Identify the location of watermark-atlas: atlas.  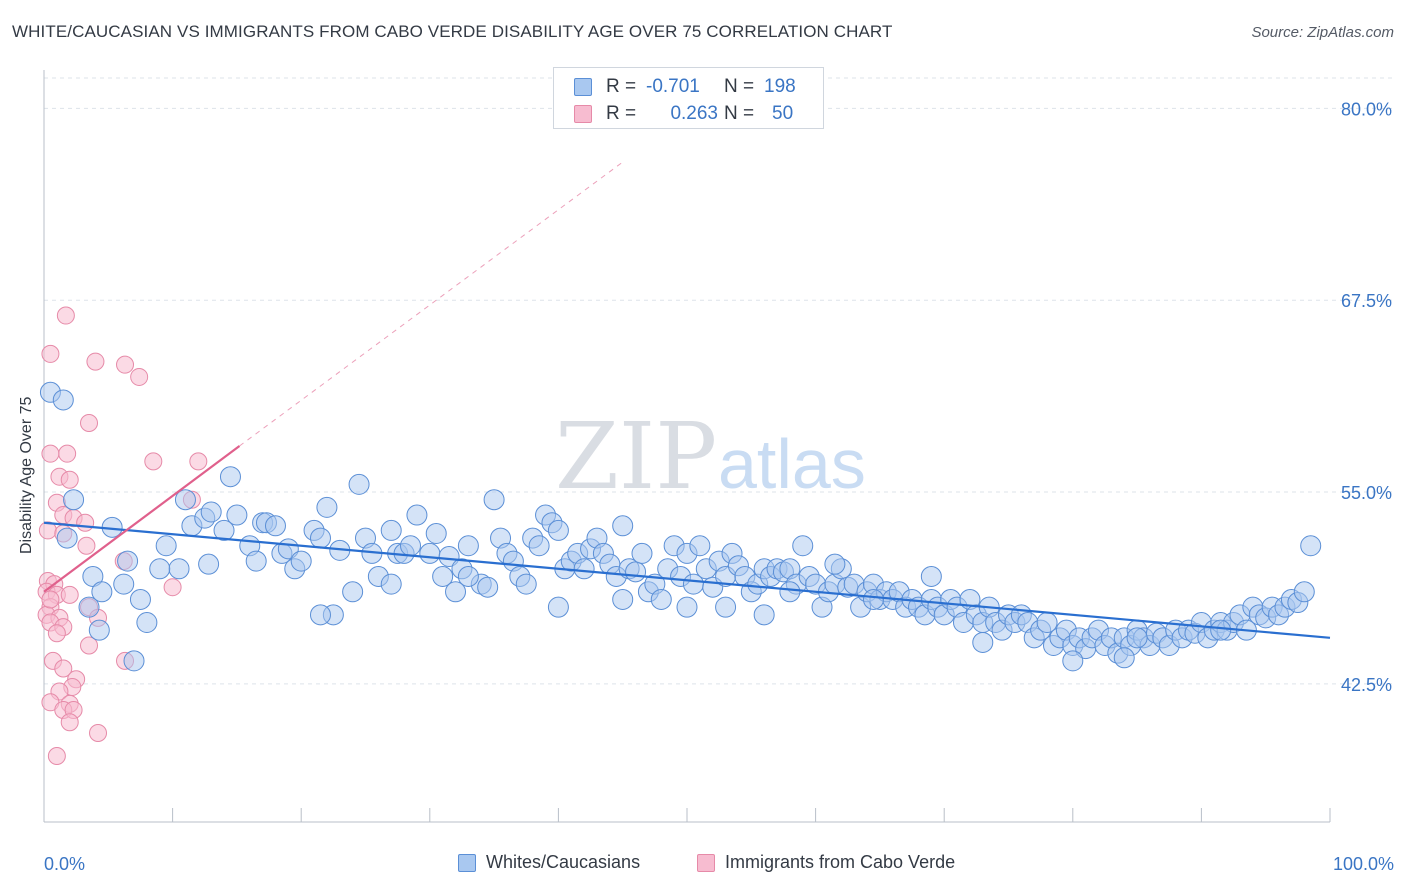
(792, 464).